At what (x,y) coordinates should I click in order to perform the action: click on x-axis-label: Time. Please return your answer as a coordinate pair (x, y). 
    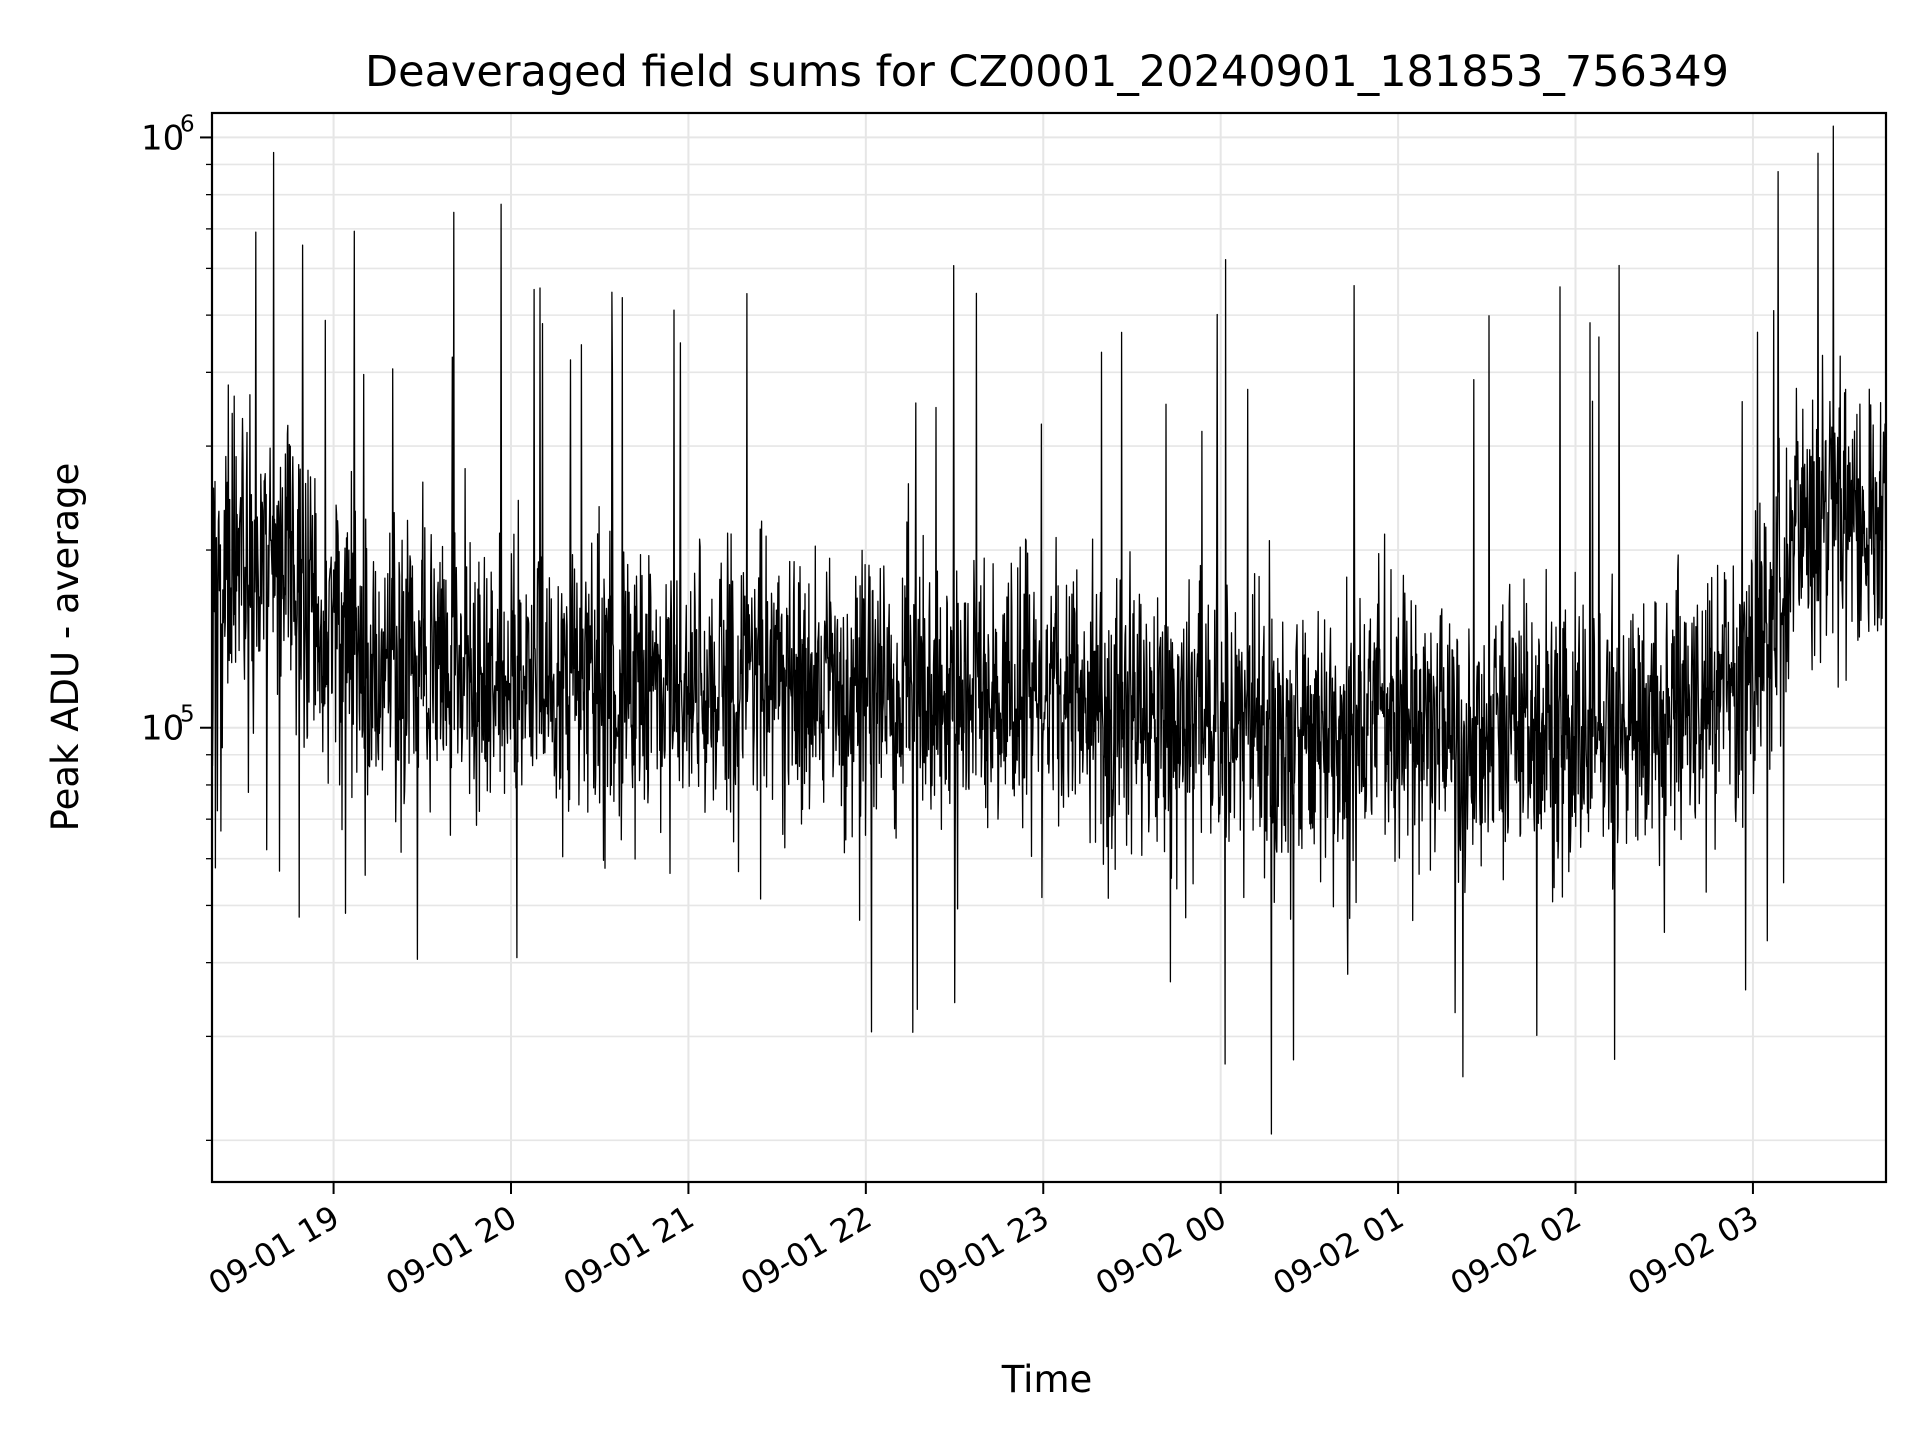
    Looking at the image, I should click on (1047, 1379).